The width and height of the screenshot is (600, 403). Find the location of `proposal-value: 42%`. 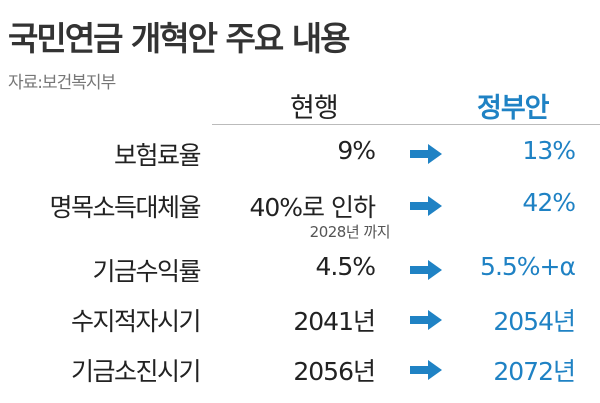

proposal-value: 42% is located at coordinates (549, 202).